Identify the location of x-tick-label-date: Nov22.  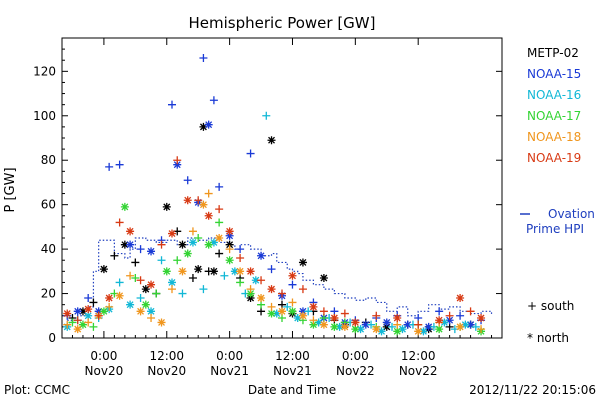
(355, 371).